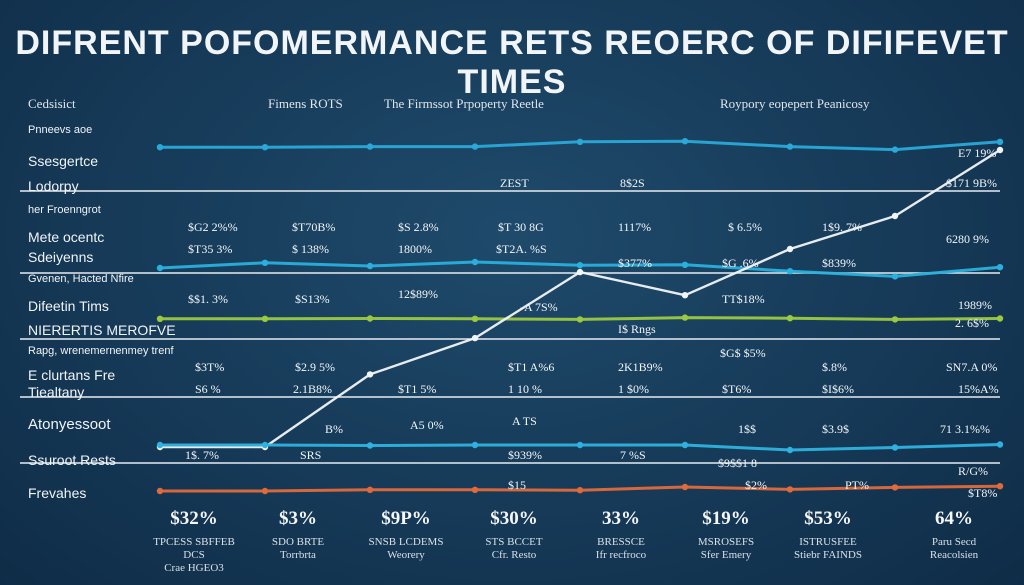 Image resolution: width=1024 pixels, height=585 pixels. What do you see at coordinates (971, 183) in the screenshot?
I see `value-cell: $171 9B%` at bounding box center [971, 183].